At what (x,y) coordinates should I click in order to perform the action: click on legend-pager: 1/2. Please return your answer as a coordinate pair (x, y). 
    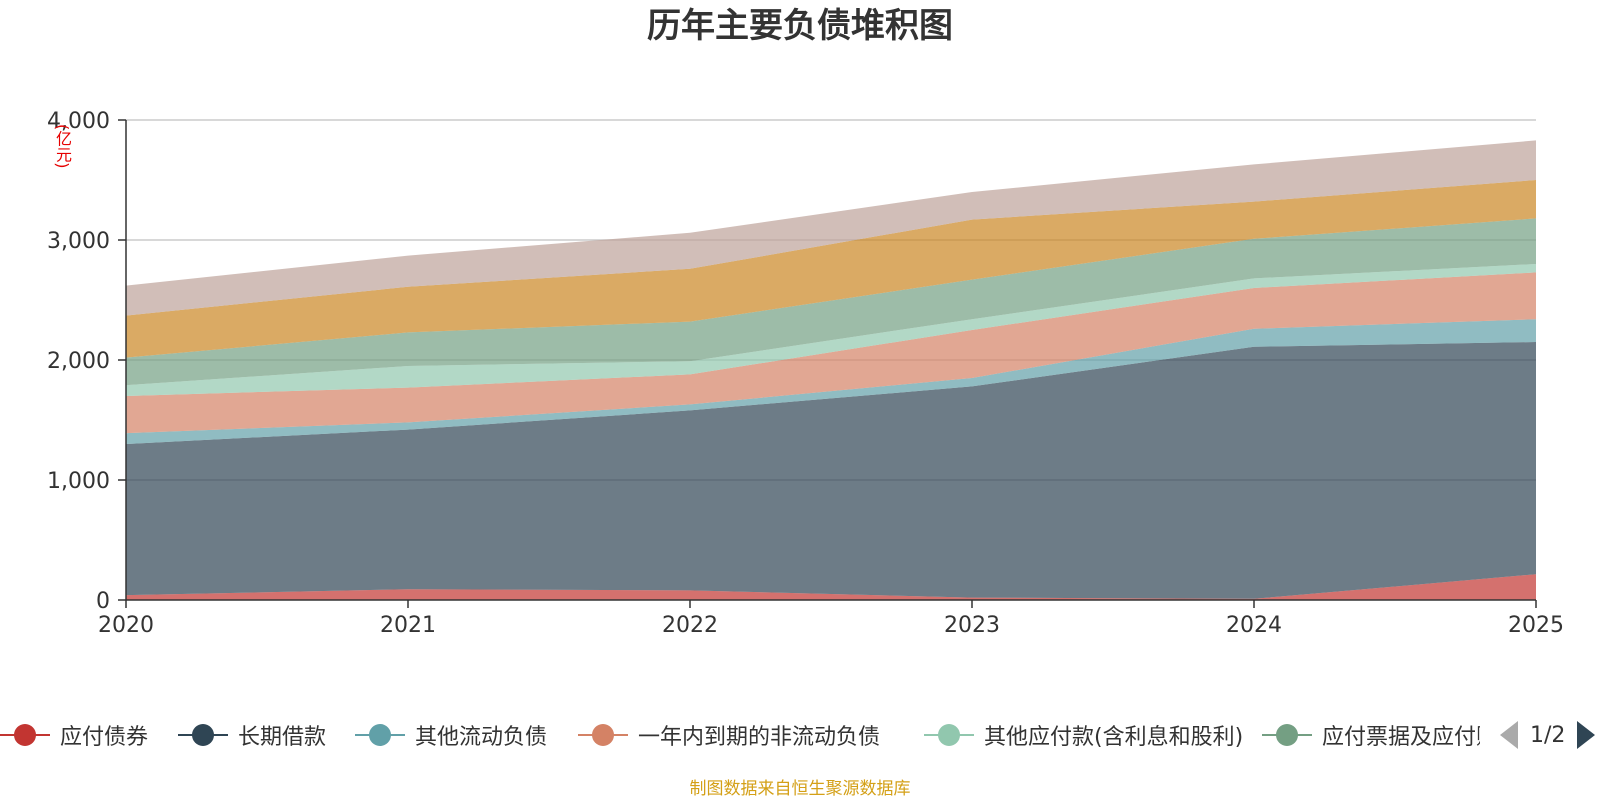
    Looking at the image, I should click on (1550, 735).